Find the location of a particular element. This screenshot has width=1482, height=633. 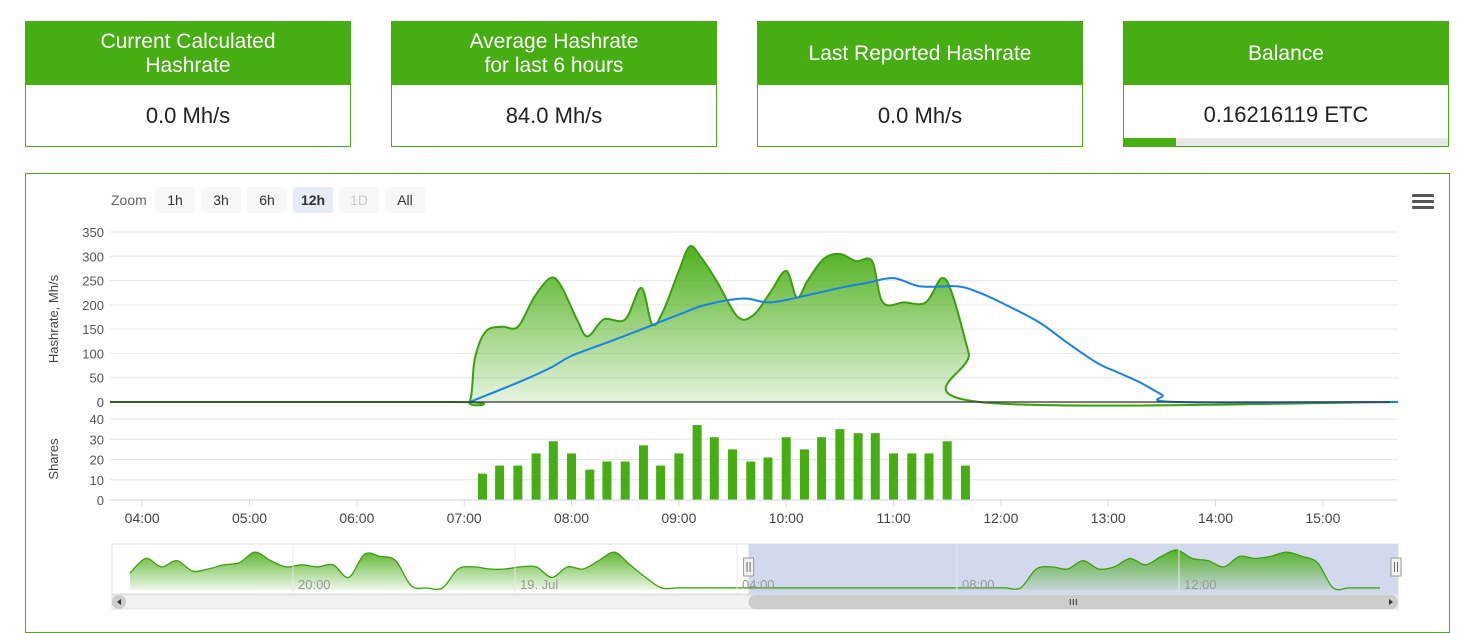

zoom-button-label: 12h is located at coordinates (313, 200).